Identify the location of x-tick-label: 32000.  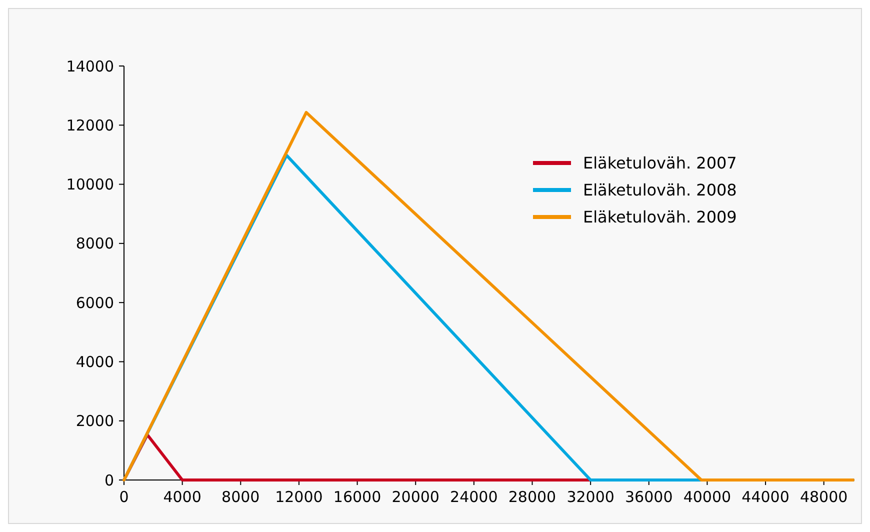
(590, 497).